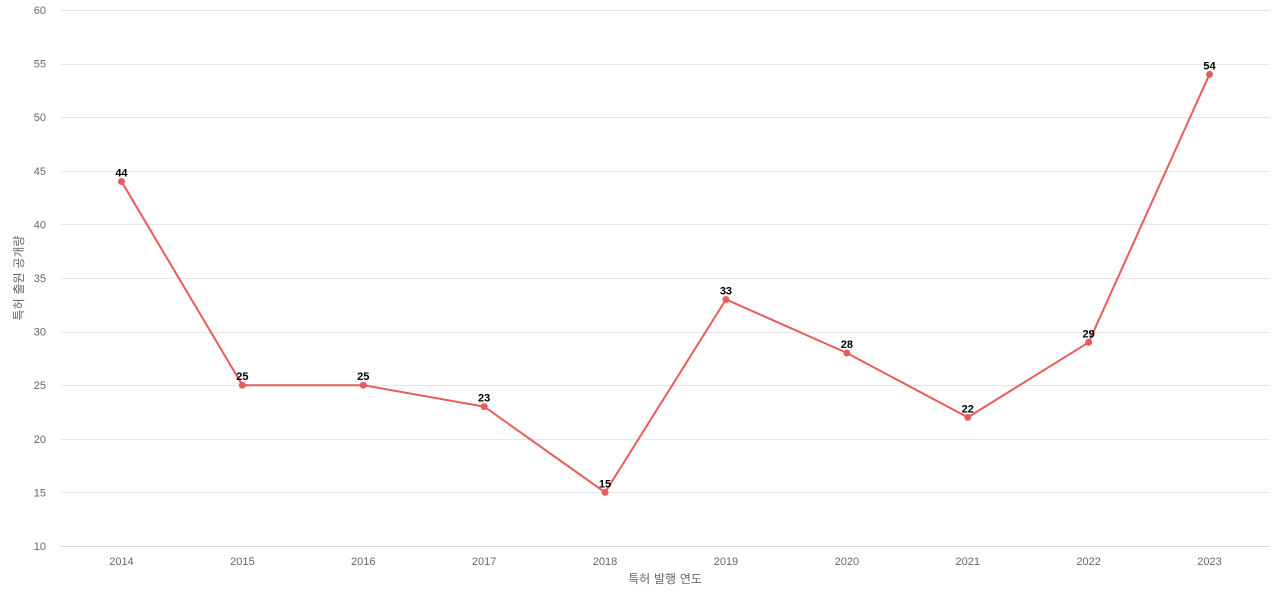 This screenshot has height=600, width=1280. Describe the element at coordinates (726, 291) in the screenshot. I see `data-label: 33` at that location.